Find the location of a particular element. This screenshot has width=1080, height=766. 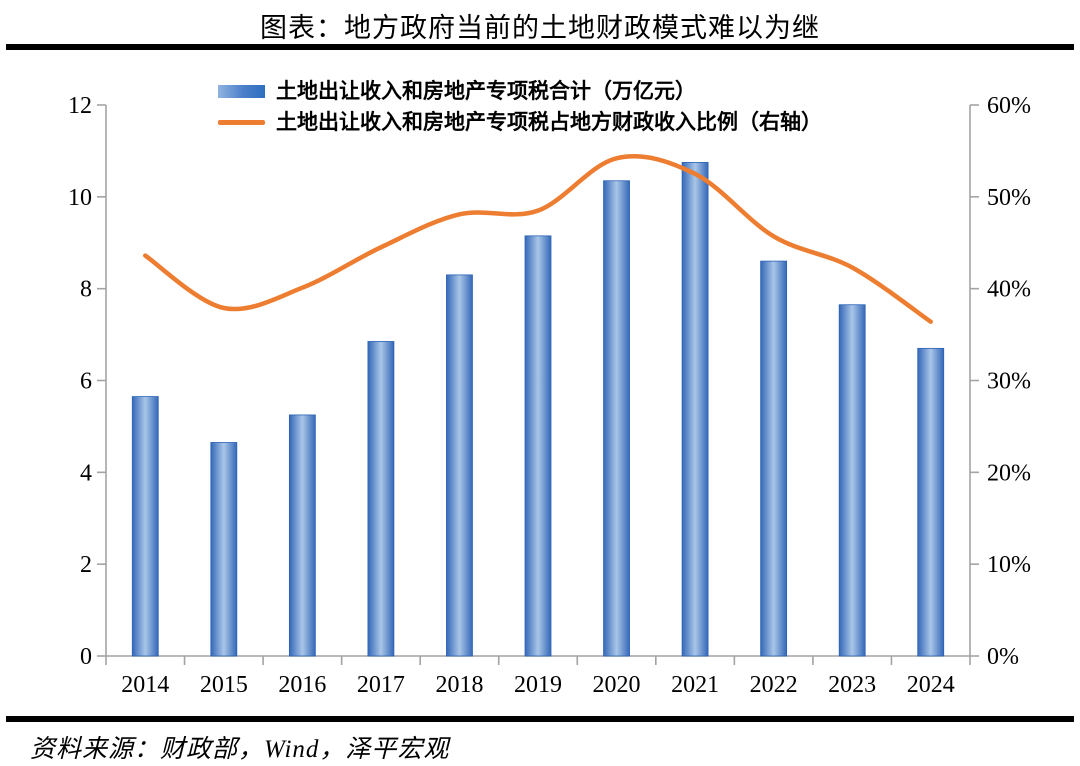

x-axis-category-label: 2023 is located at coordinates (852, 685).